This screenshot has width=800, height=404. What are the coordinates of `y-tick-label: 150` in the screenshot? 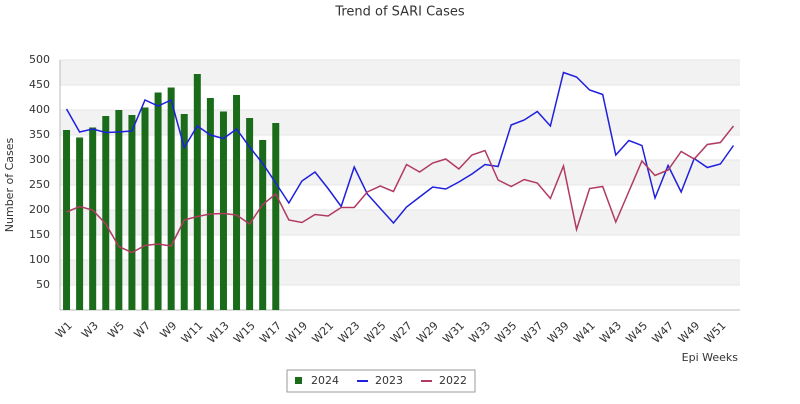 It's located at (39, 234).